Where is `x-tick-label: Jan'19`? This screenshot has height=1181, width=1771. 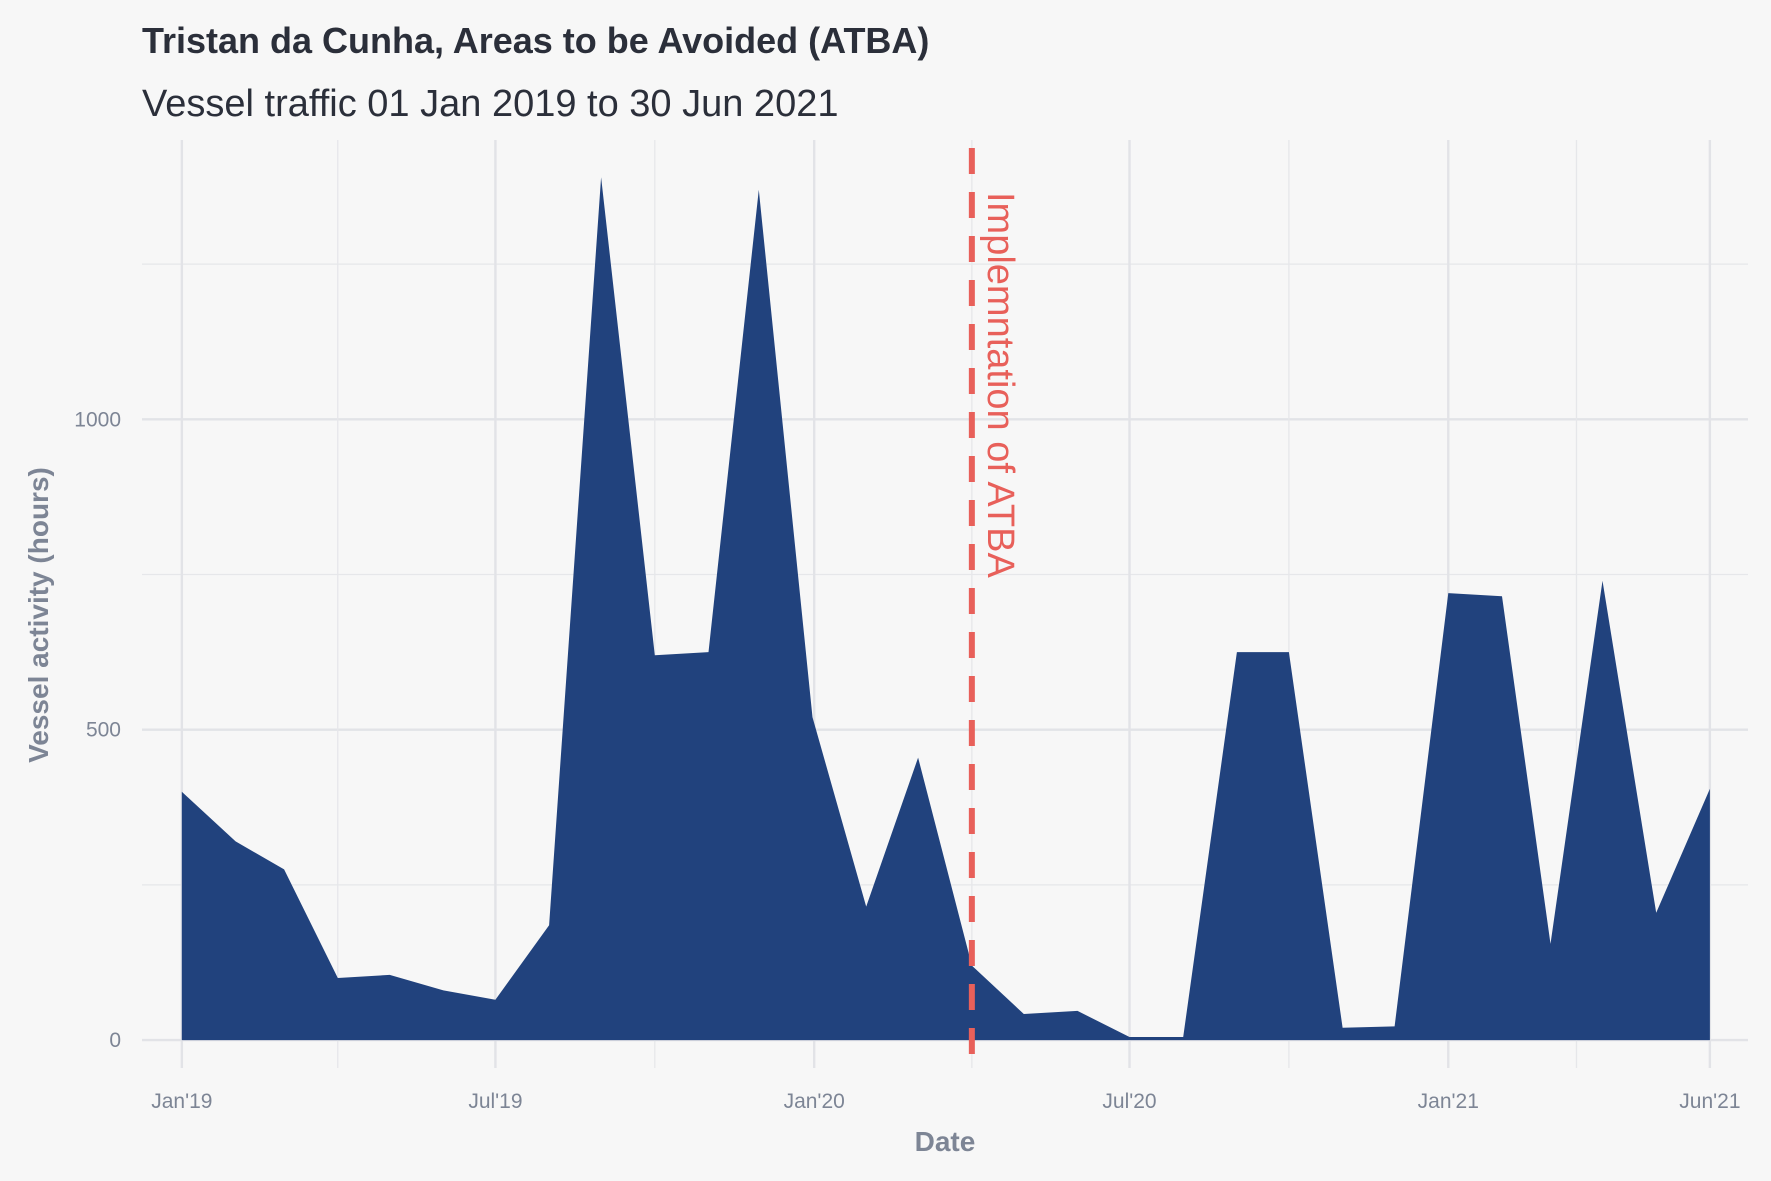 x-tick-label: Jan'19 is located at coordinates (181, 1101).